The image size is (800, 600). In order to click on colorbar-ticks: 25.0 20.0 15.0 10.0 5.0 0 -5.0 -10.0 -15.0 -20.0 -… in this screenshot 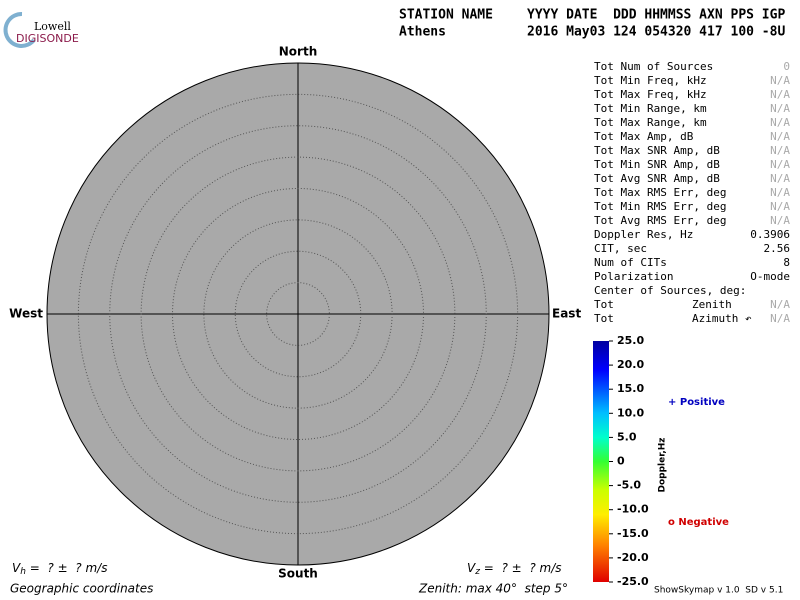, I will do `click(629, 461)`.